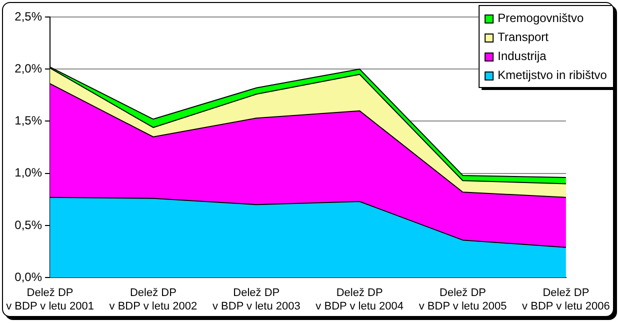 Image resolution: width=618 pixels, height=323 pixels. What do you see at coordinates (256, 299) in the screenshot?
I see `x-tick-label: Delež DP v BDP v letu 2003` at bounding box center [256, 299].